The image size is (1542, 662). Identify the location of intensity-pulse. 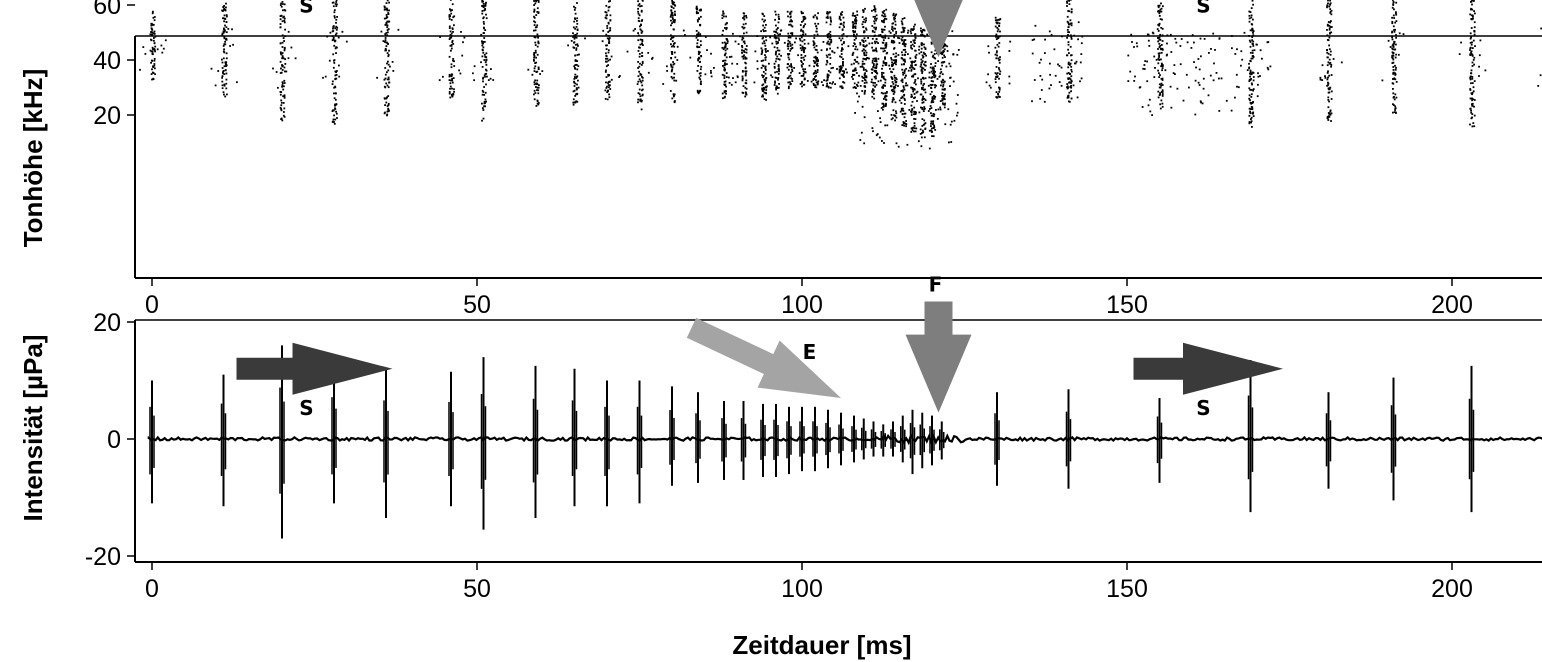
(932, 440).